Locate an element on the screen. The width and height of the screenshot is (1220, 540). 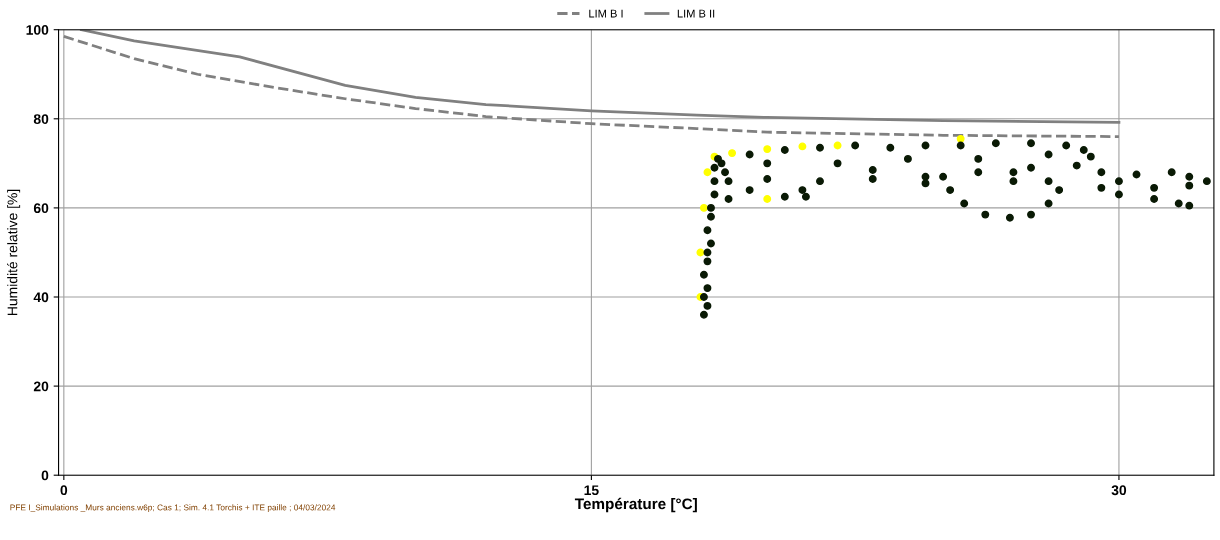
x-tick-label: 0 is located at coordinates (64, 490).